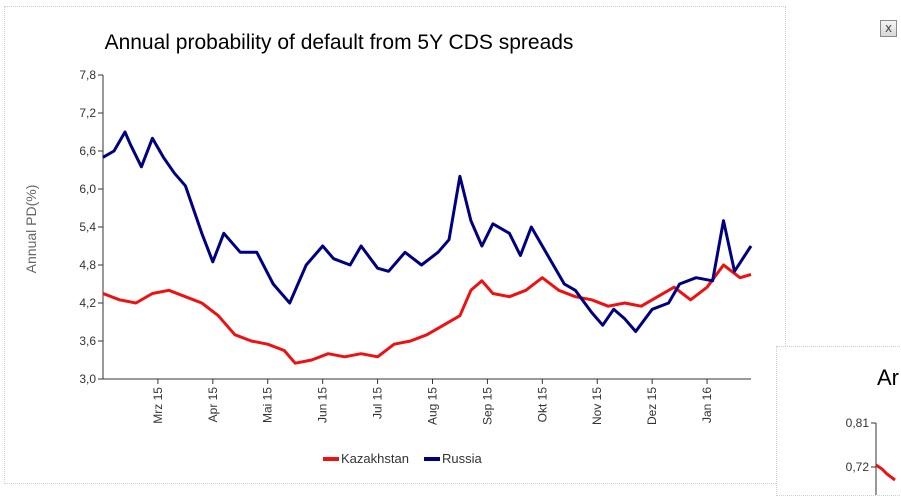  What do you see at coordinates (378, 403) in the screenshot?
I see `x-tick-label: Jul 15` at bounding box center [378, 403].